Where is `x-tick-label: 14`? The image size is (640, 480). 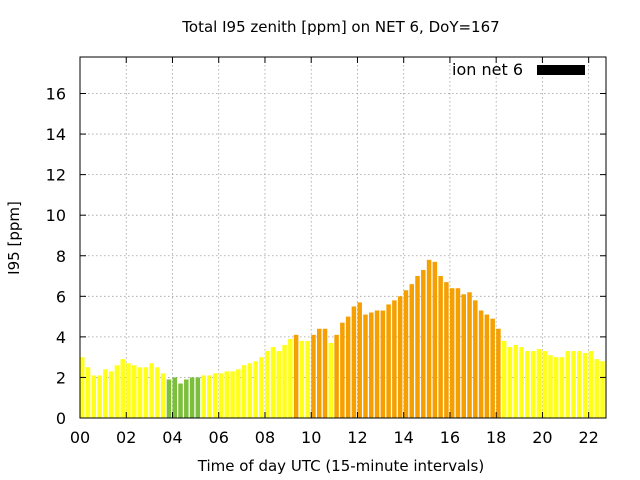
x-tick-label: 14 is located at coordinates (404, 437).